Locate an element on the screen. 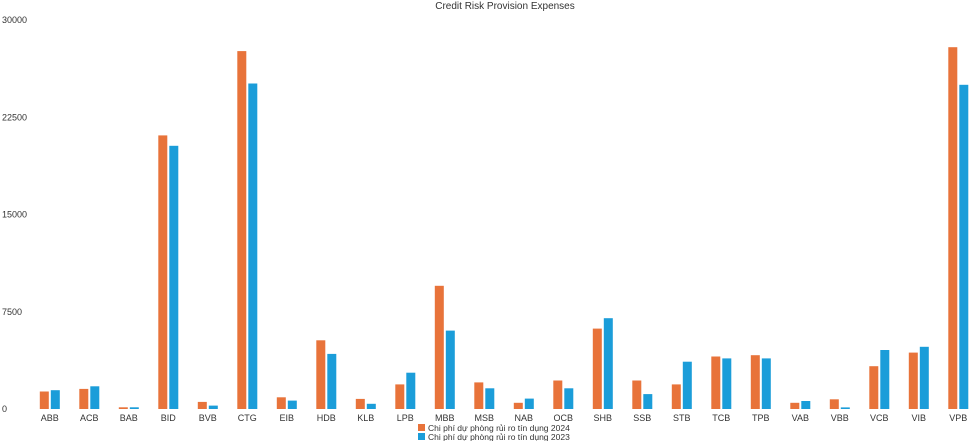 This screenshot has width=980, height=441. y-tick-label: 22500 is located at coordinates (14, 117).